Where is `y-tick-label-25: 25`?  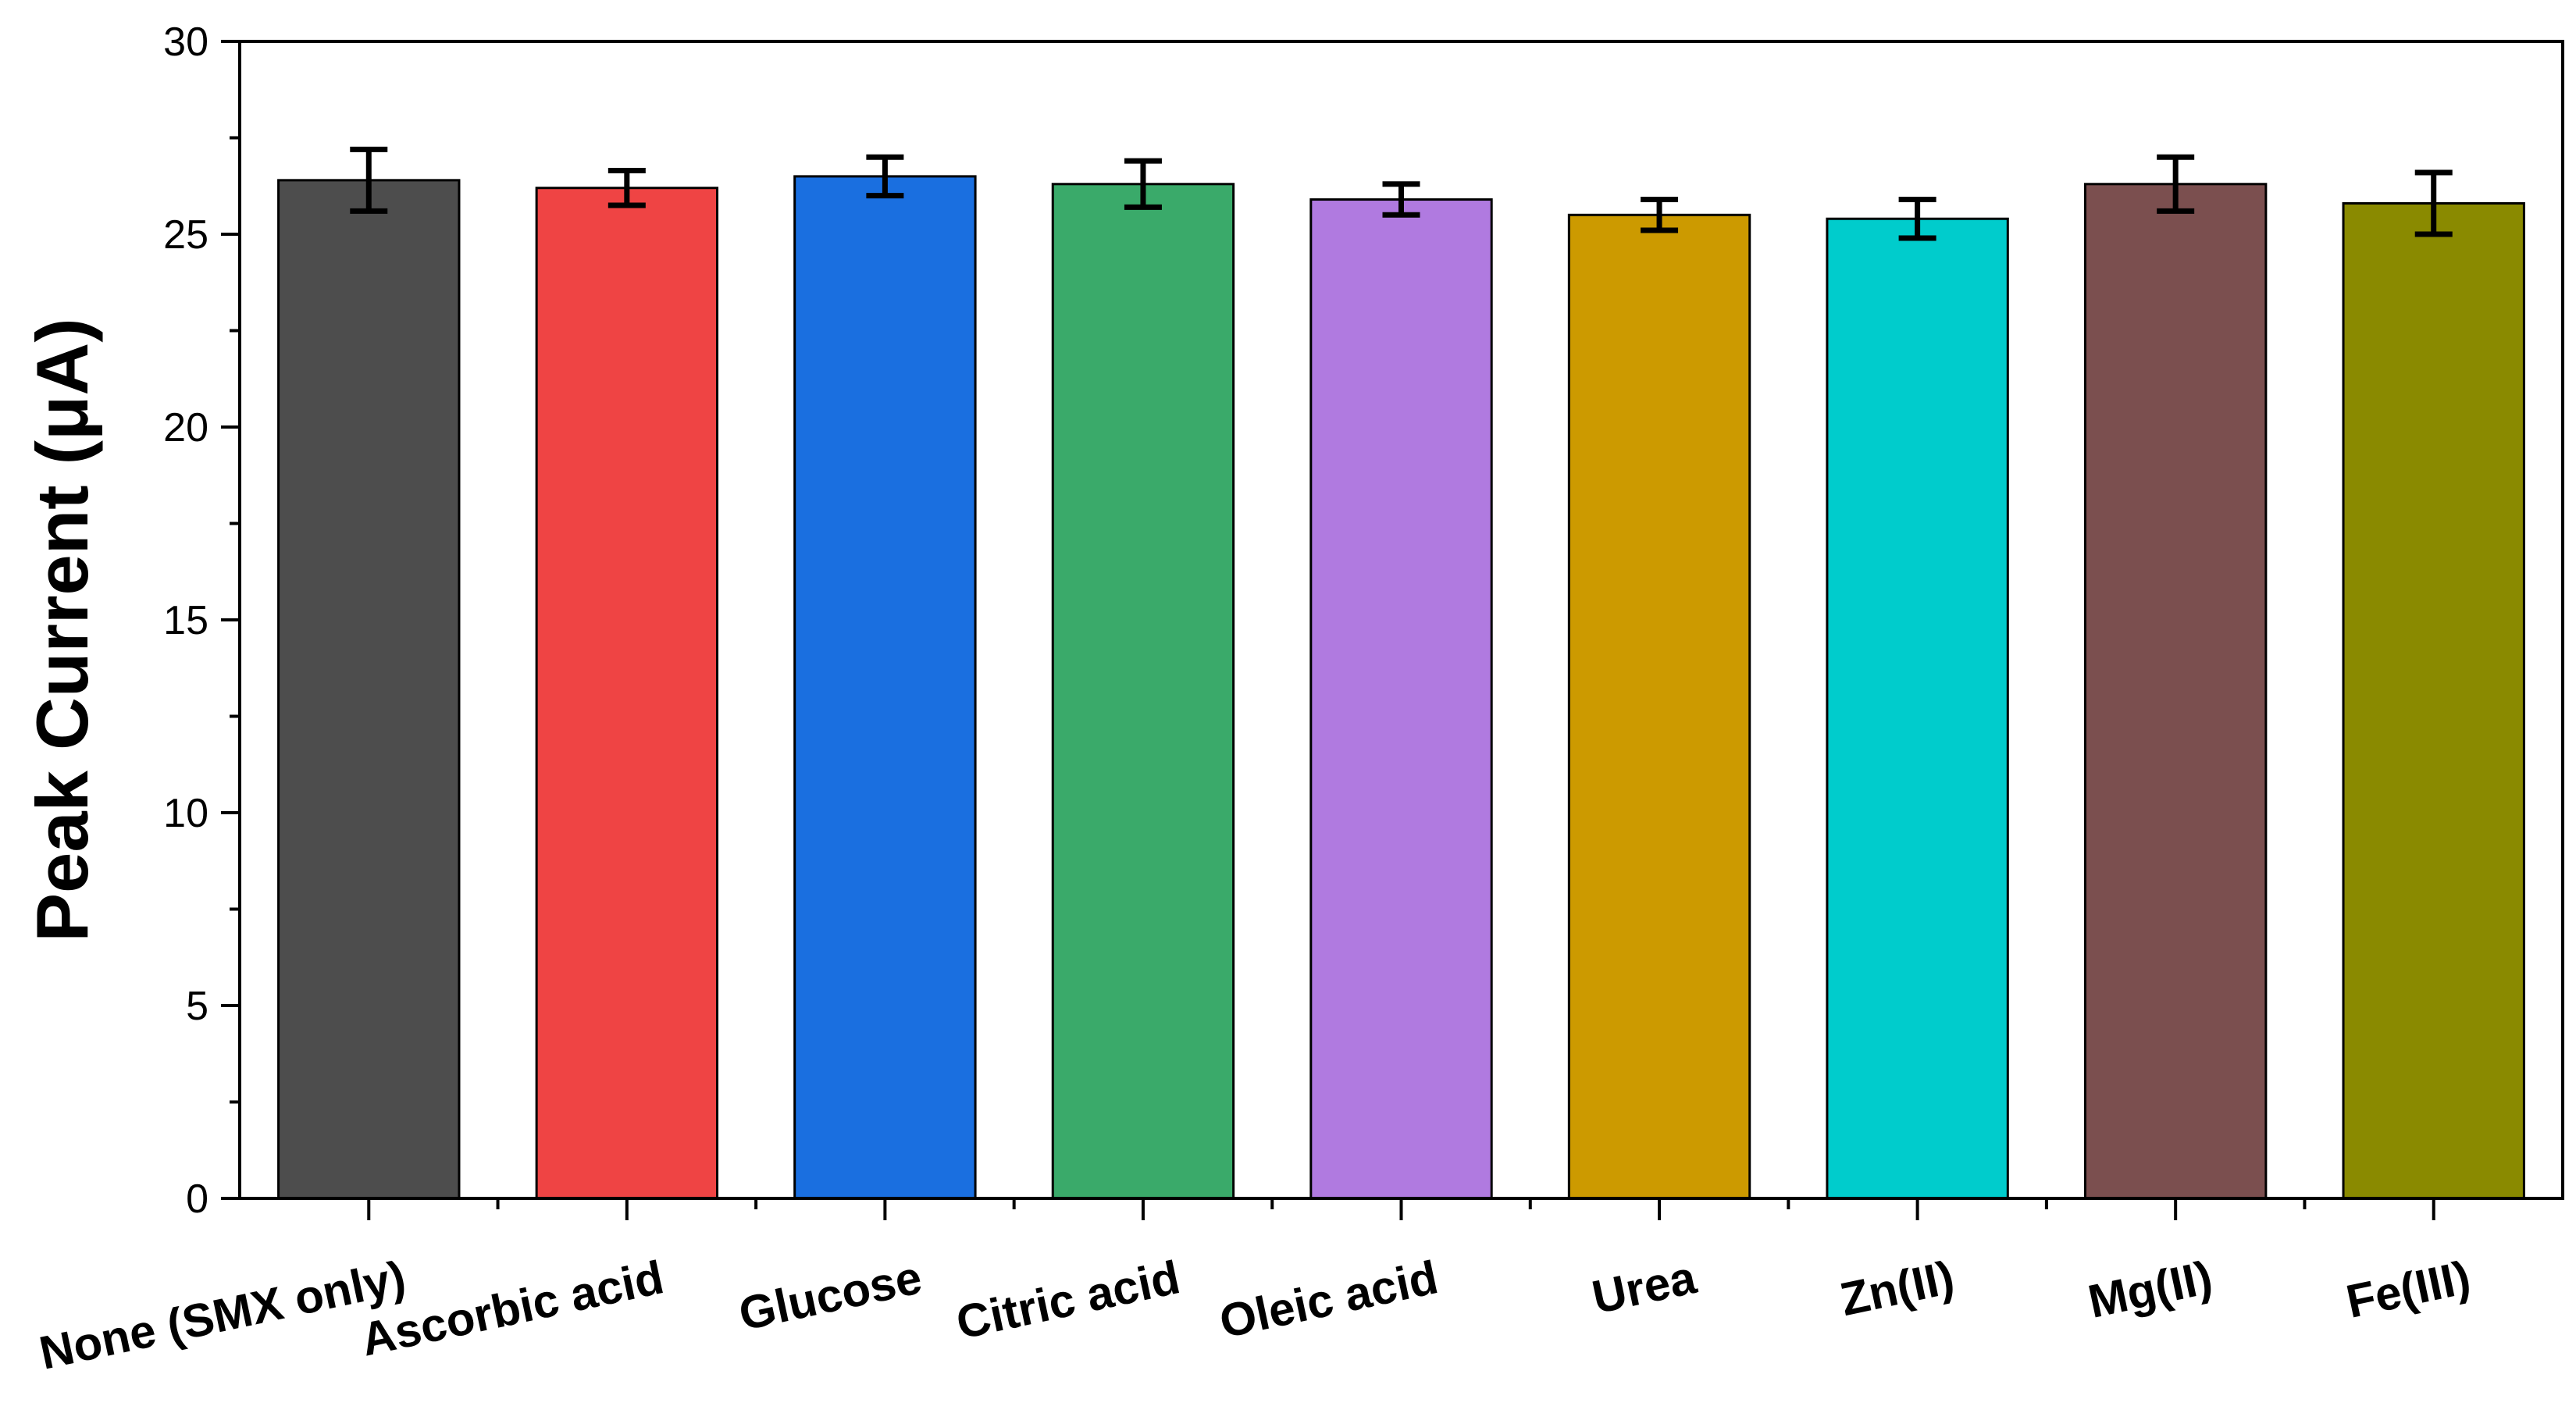 y-tick-label-25: 25 is located at coordinates (185, 235).